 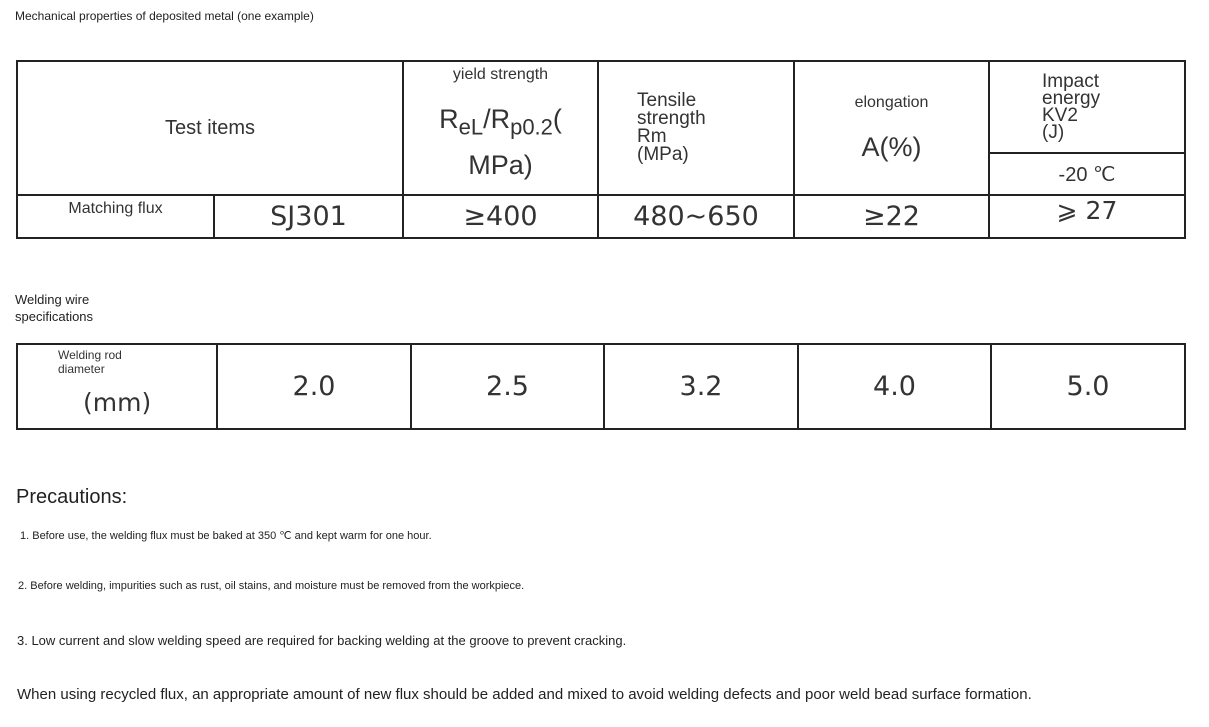 I want to click on diameter-value: 2.0, so click(x=314, y=386).